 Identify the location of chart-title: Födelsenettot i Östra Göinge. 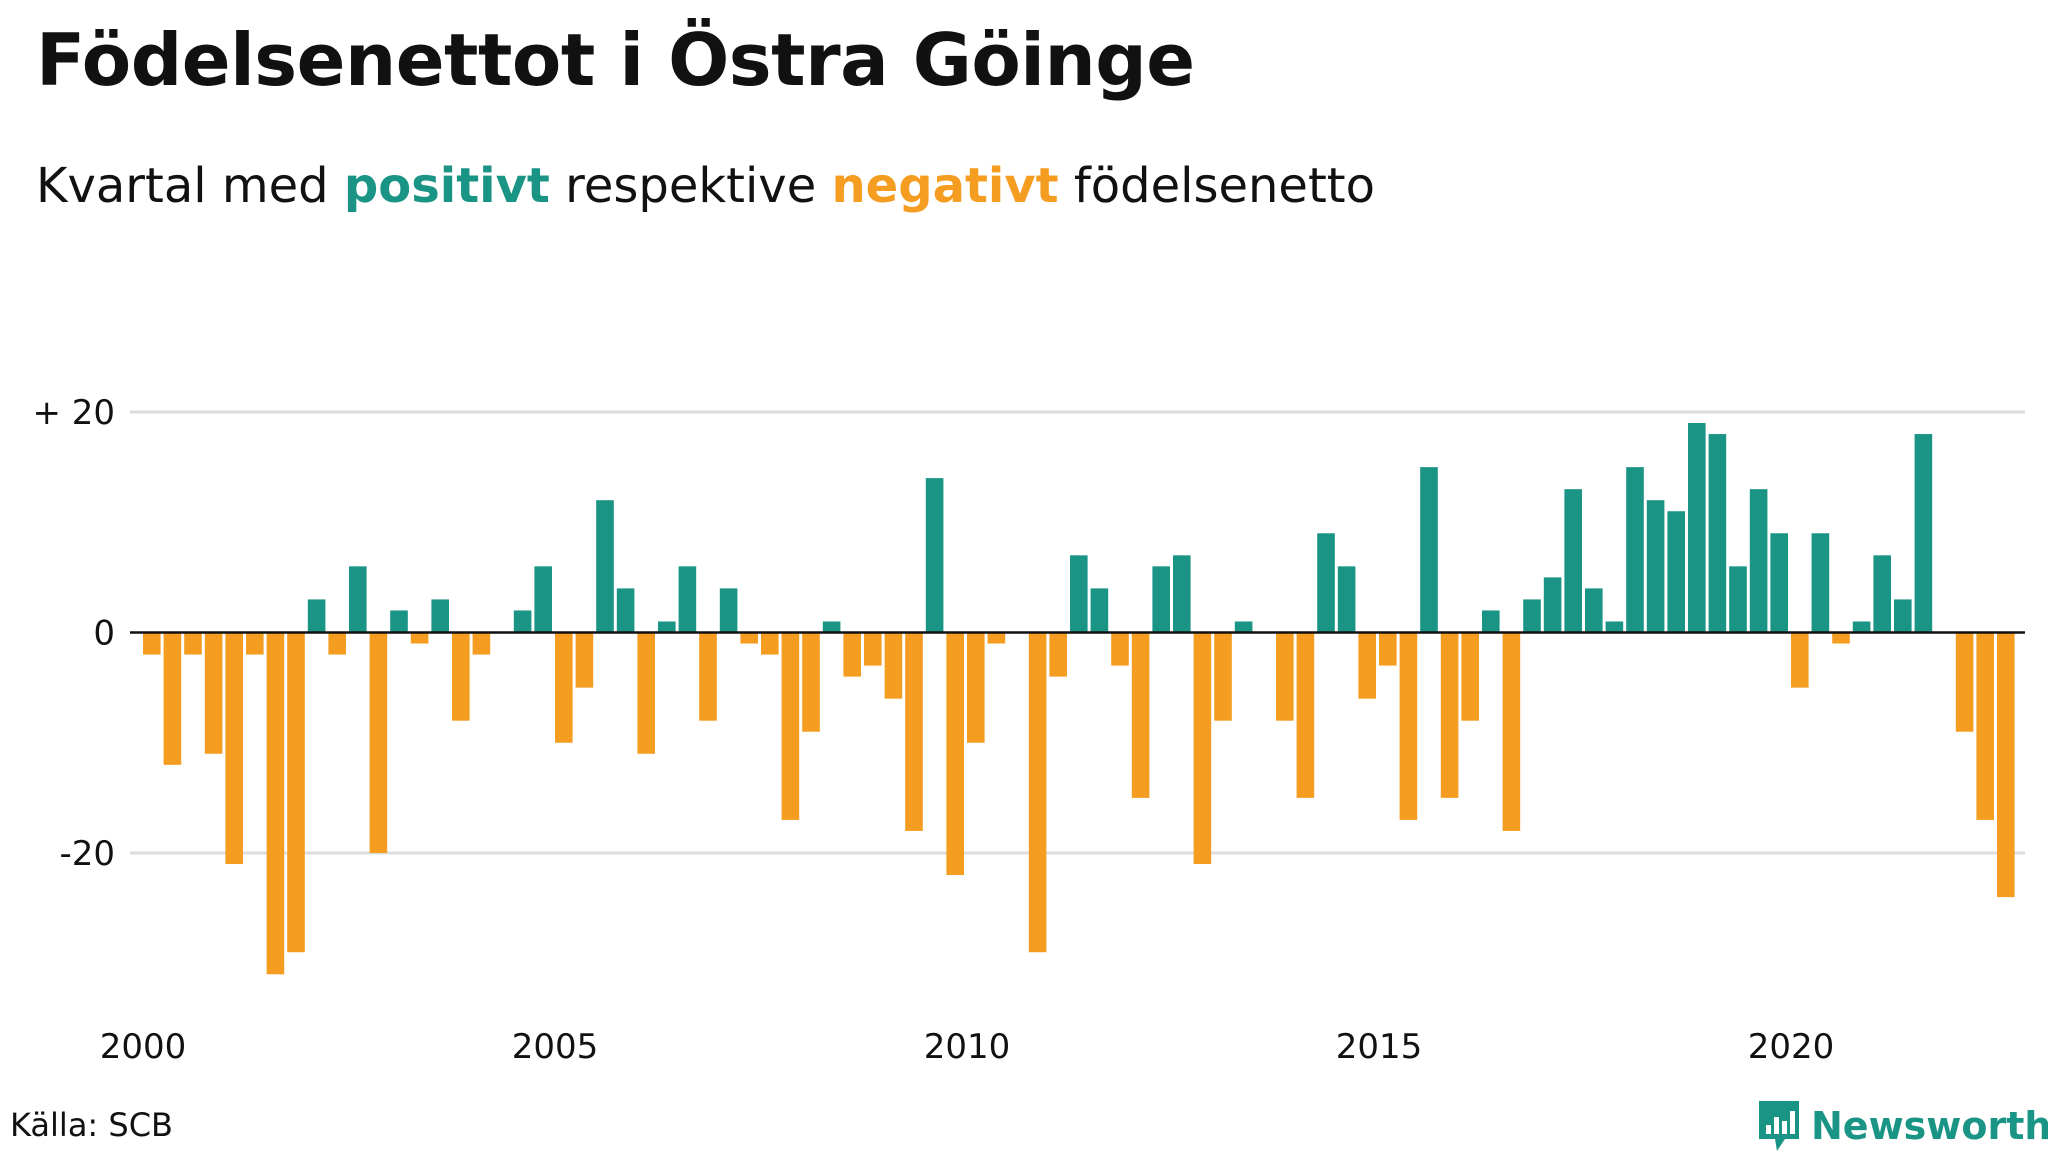
(615, 60).